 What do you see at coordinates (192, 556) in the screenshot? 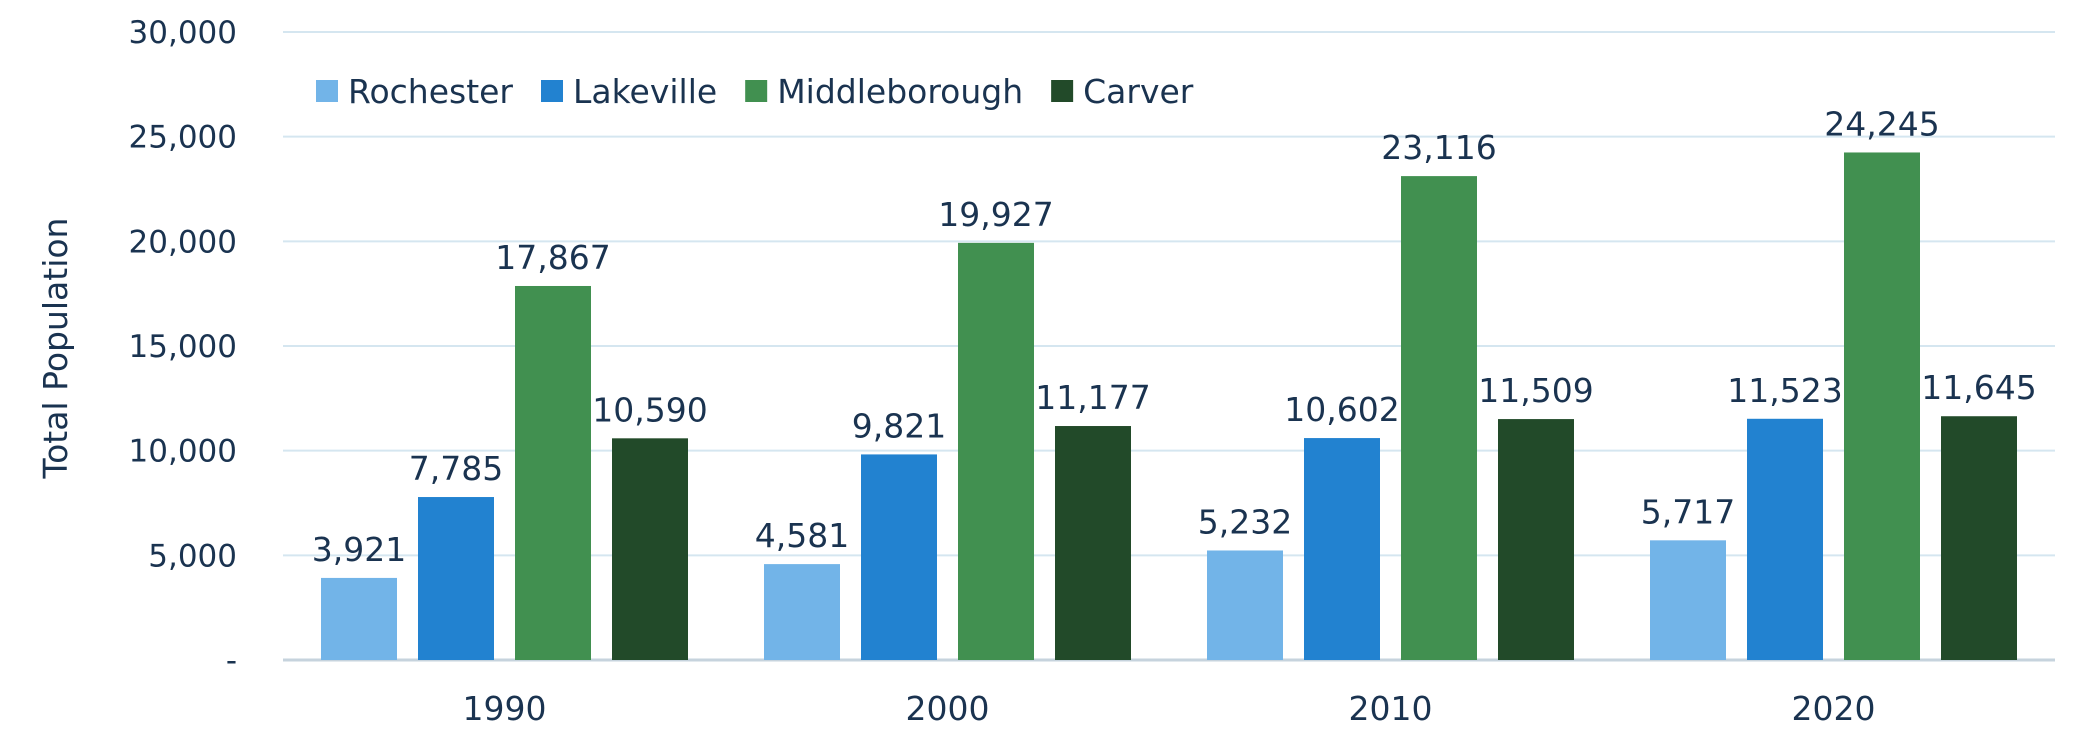
I see `y-tick-label: 5,000` at bounding box center [192, 556].